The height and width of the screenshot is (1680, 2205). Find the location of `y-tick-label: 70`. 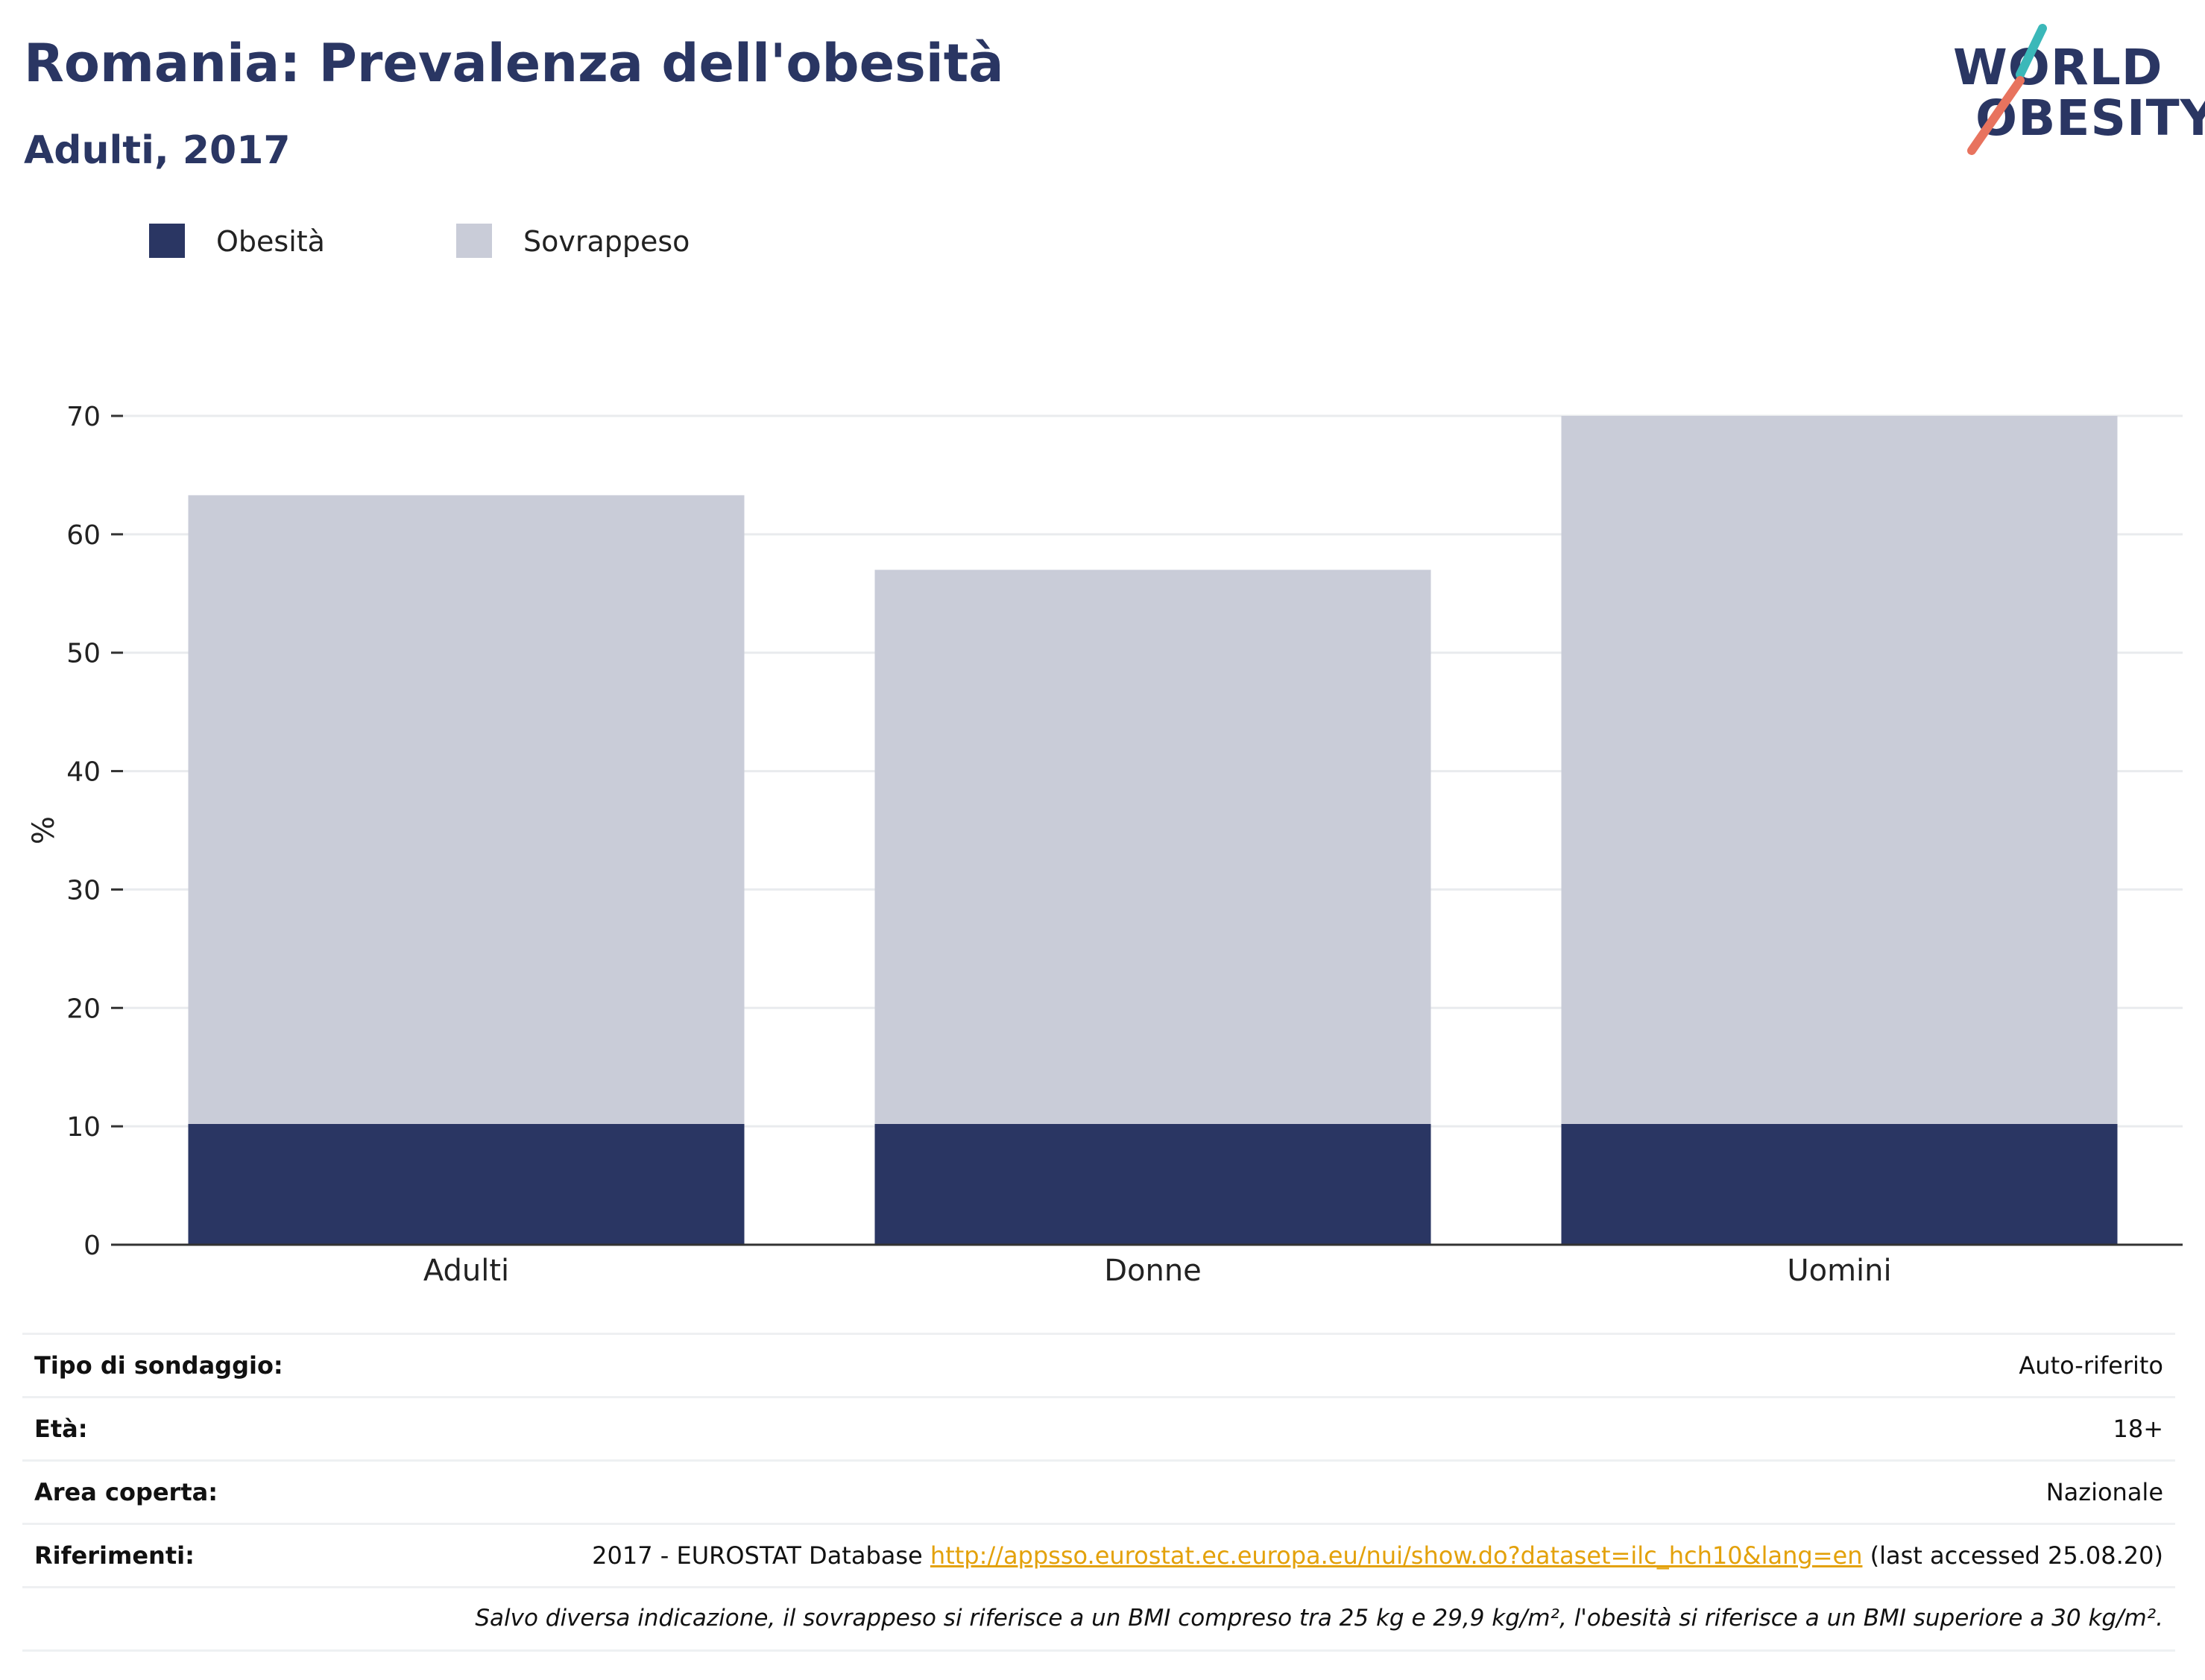

y-tick-label: 70 is located at coordinates (83, 417).